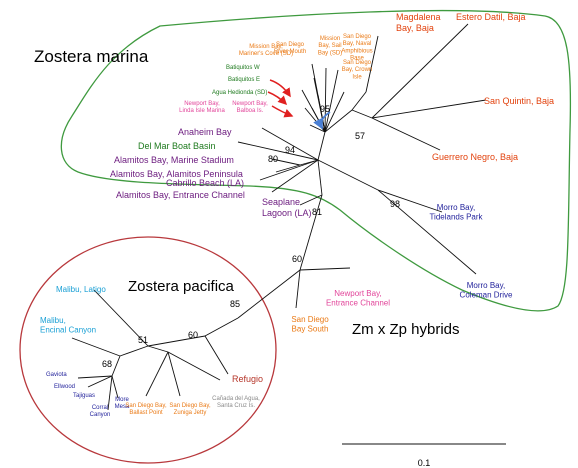  I want to click on taxon-label-line: Cabrillo Beach (LA), so click(205, 183).